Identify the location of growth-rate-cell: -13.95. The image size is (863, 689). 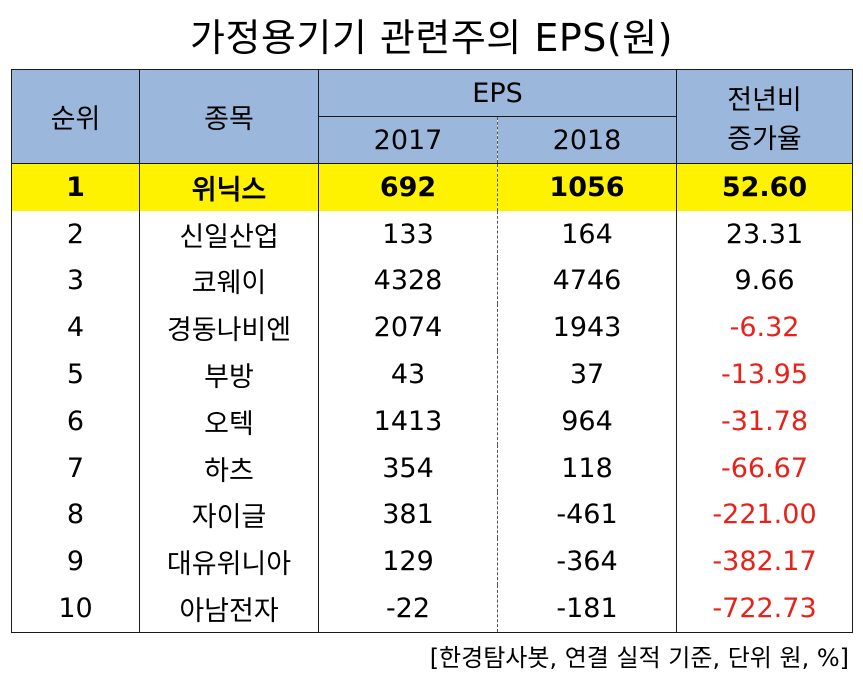
(765, 374).